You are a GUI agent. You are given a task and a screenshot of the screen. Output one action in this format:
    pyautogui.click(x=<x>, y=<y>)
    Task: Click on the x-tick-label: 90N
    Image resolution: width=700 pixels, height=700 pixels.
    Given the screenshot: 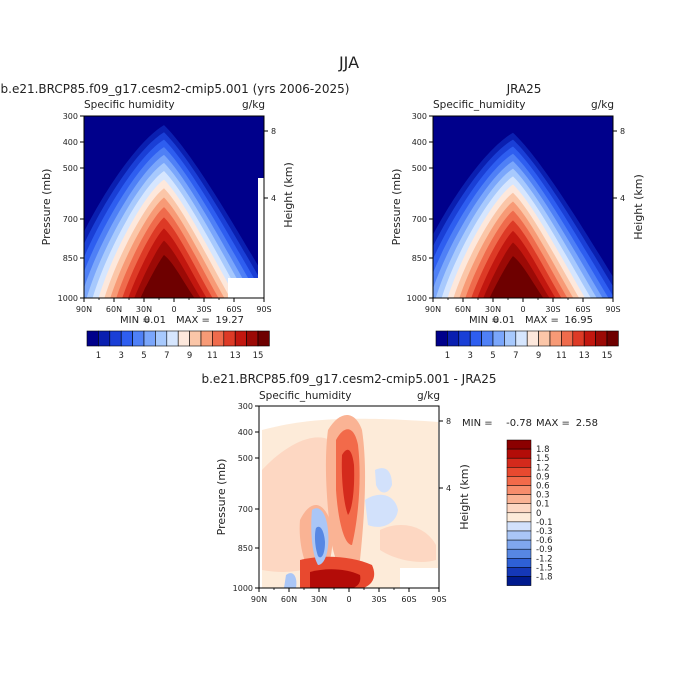 What is the action you would take?
    pyautogui.click(x=259, y=599)
    